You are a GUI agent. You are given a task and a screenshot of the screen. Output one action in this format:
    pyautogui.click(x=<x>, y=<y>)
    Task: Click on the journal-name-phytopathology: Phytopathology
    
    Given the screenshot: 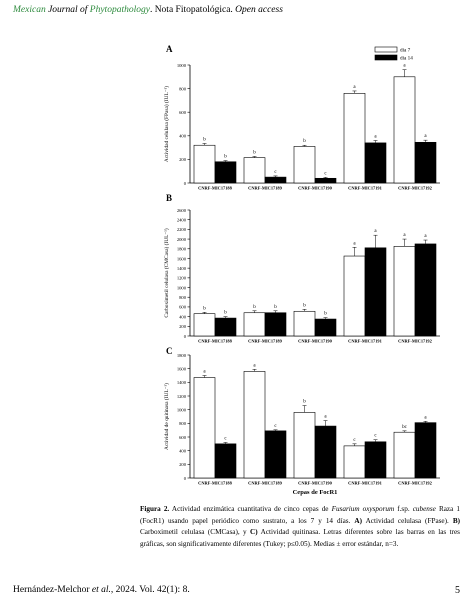 What is the action you would take?
    pyautogui.click(x=119, y=10)
    